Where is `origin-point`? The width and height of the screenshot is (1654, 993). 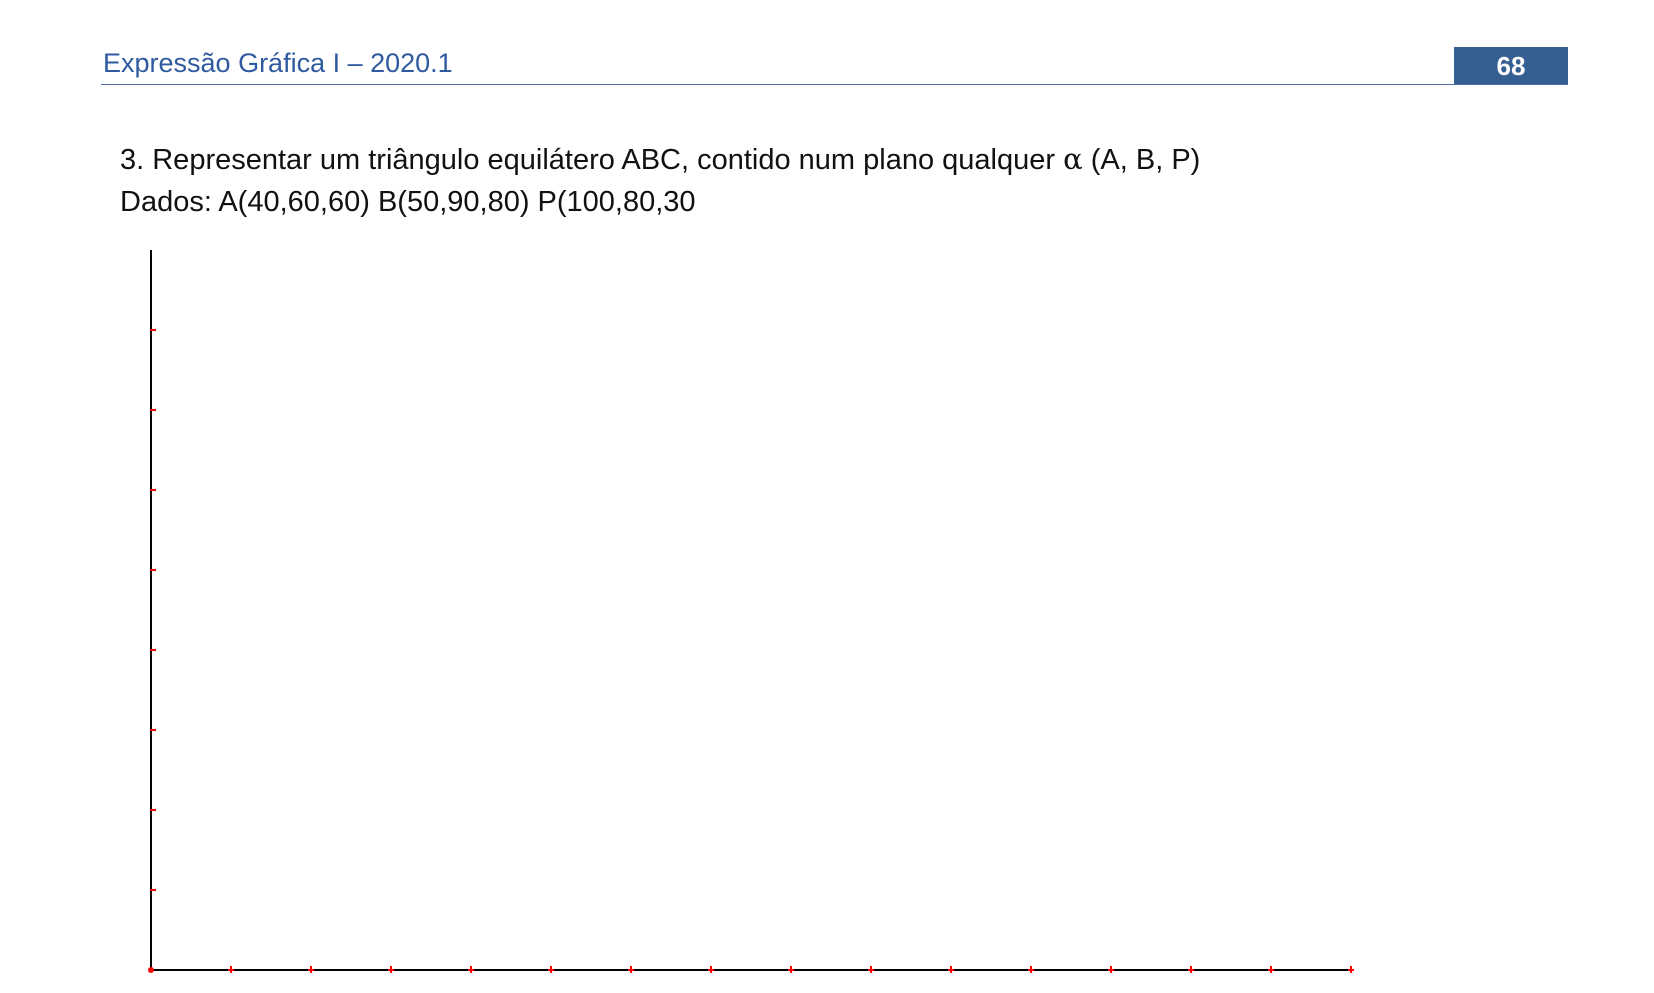 origin-point is located at coordinates (151, 970).